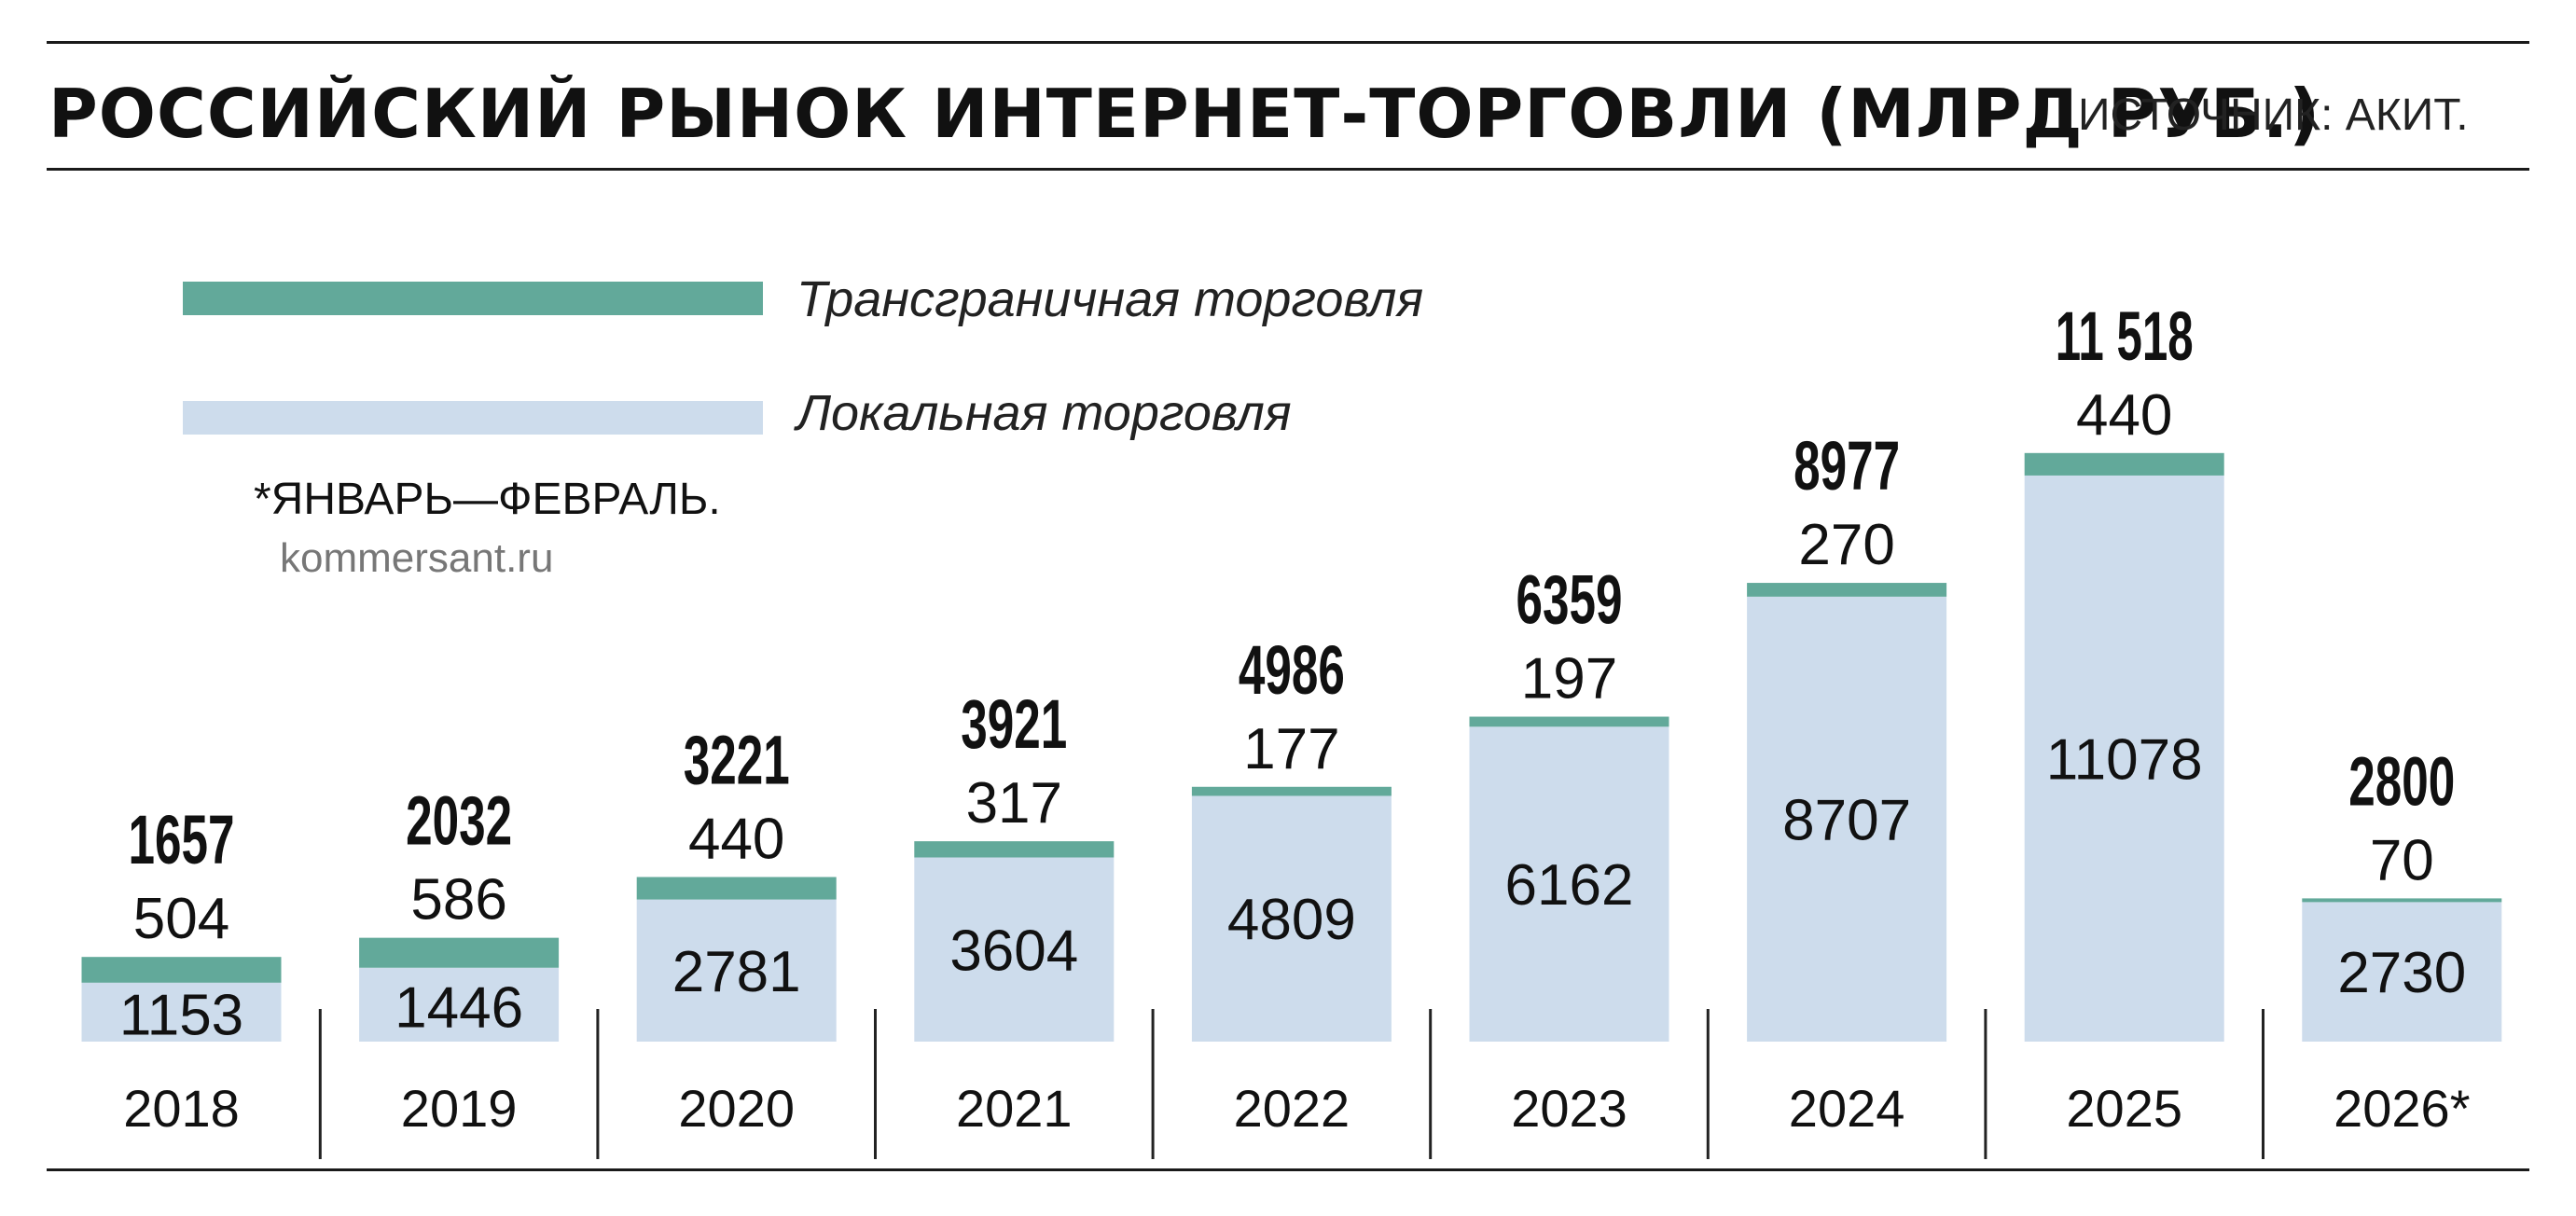 This screenshot has width=2576, height=1216. Describe the element at coordinates (2273, 115) in the screenshot. I see `source-note: ИСТОЧНИК: АКИТ.` at that location.